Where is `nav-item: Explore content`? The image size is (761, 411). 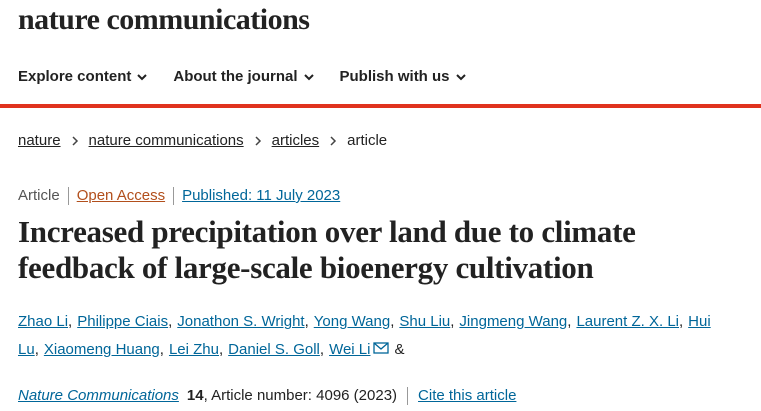
nav-item: Explore content is located at coordinates (83, 77).